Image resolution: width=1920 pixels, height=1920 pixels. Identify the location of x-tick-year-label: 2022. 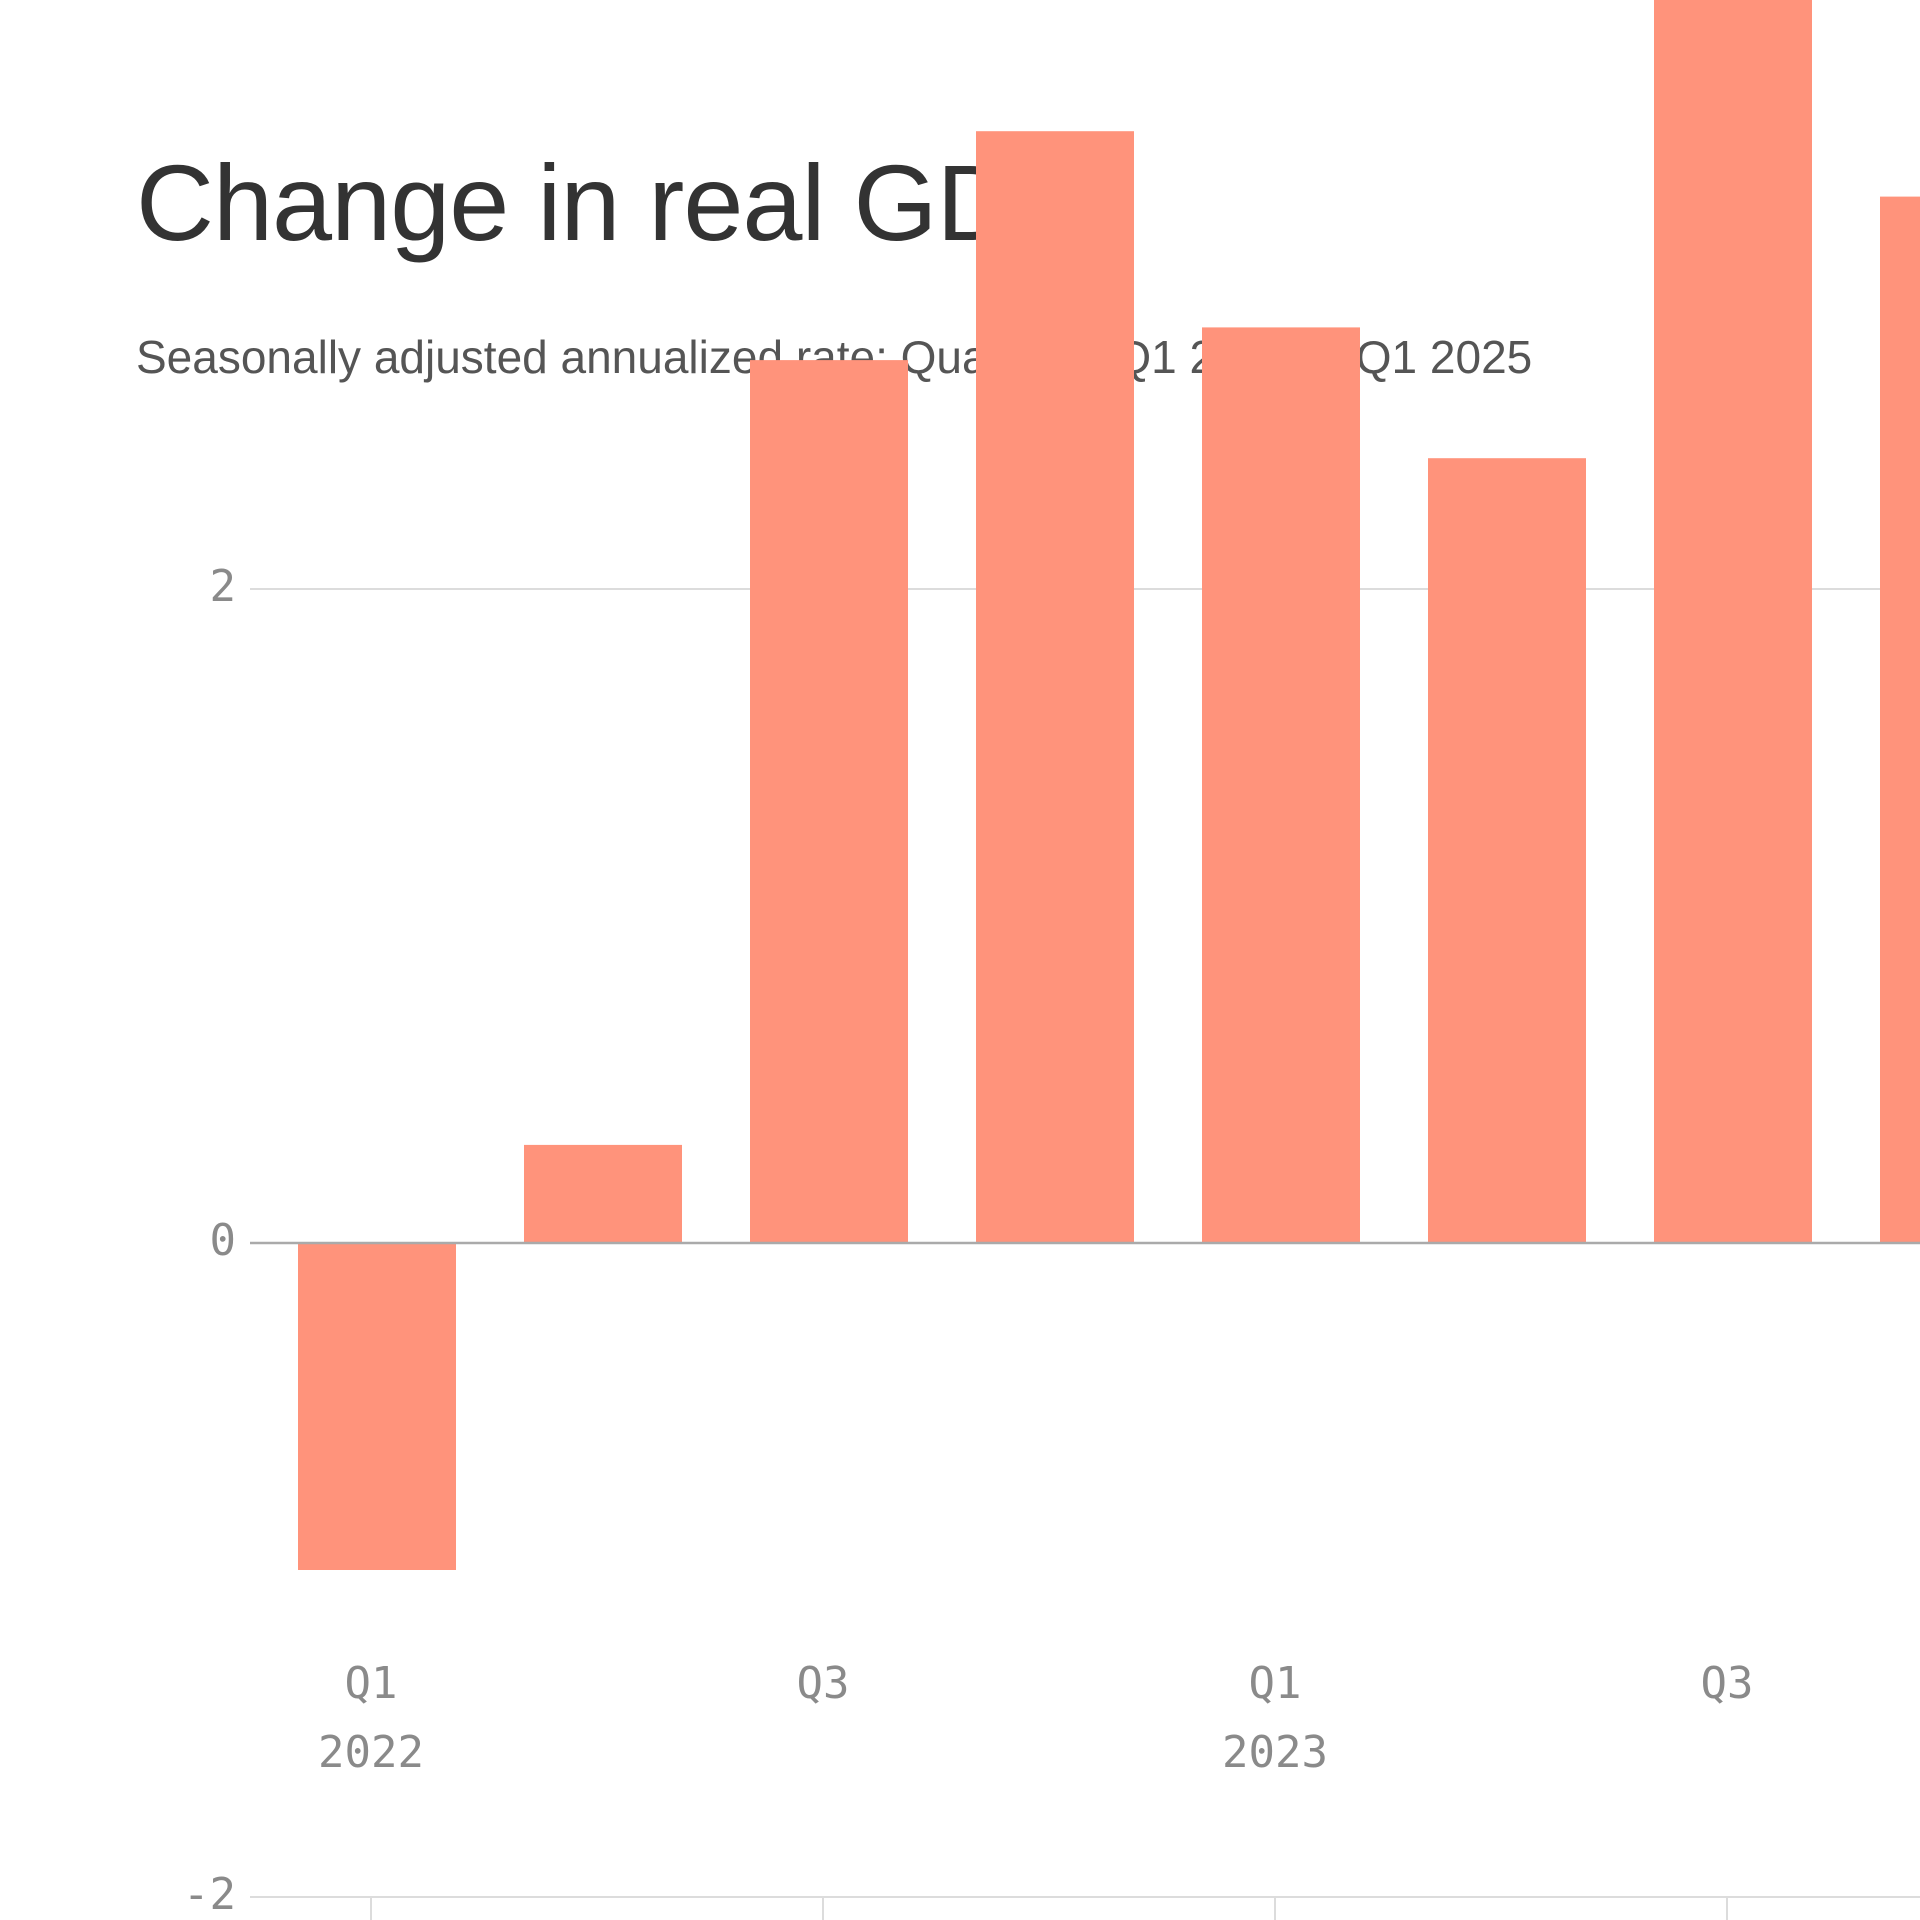
(371, 1752).